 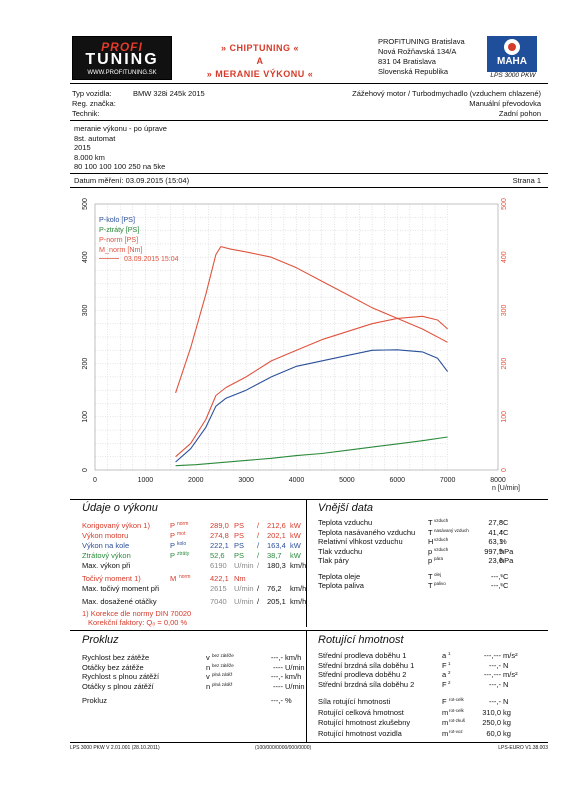 What do you see at coordinates (448, 480) in the screenshot?
I see `x-tick-label: 7000` at bounding box center [448, 480].